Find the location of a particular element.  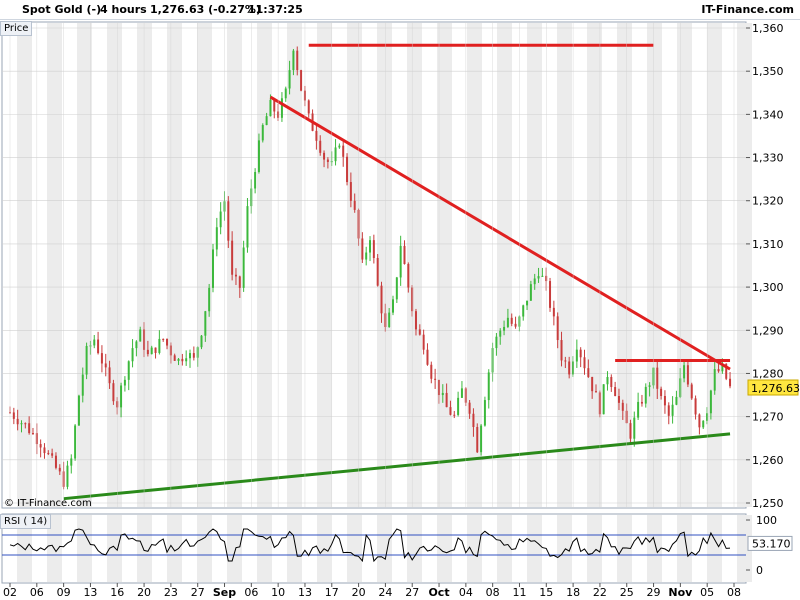

y-tick-label: 1,320 is located at coordinates (768, 201).